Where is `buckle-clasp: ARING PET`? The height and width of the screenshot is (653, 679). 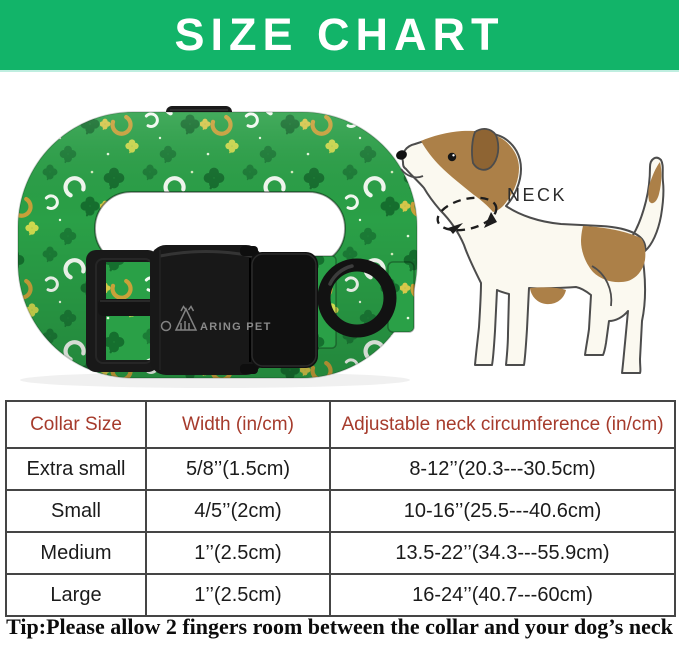
buckle-clasp: ARING PET is located at coordinates (202, 310).